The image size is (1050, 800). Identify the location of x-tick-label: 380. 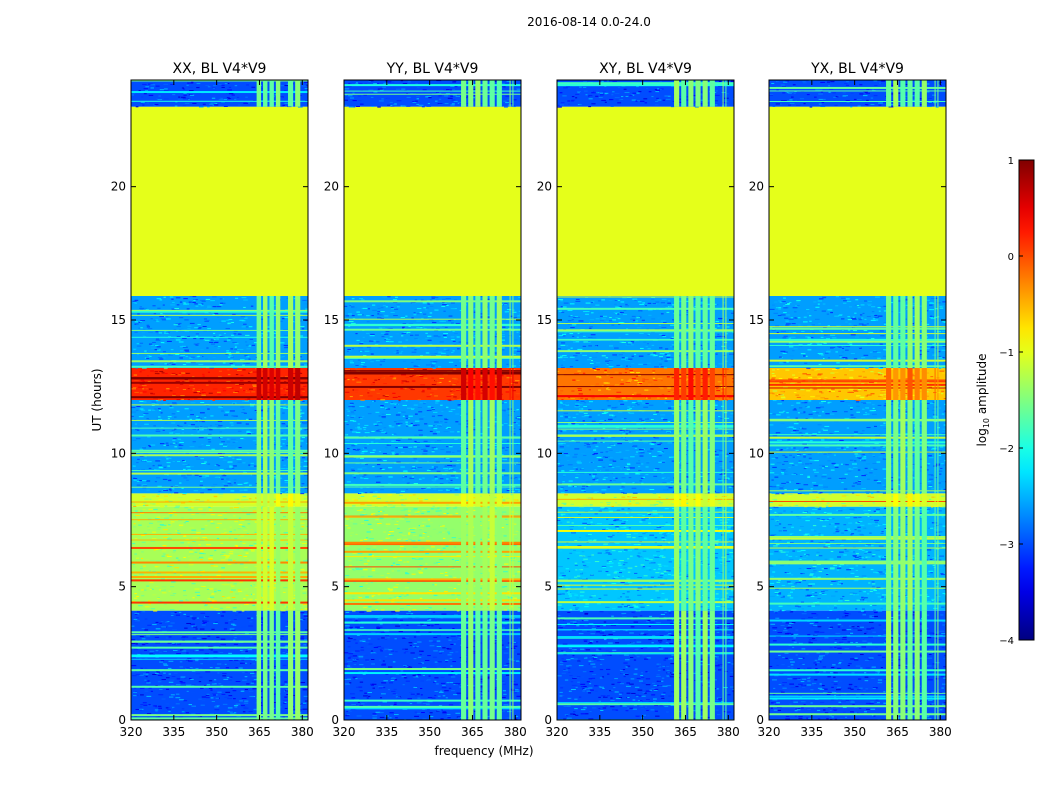
(302, 732).